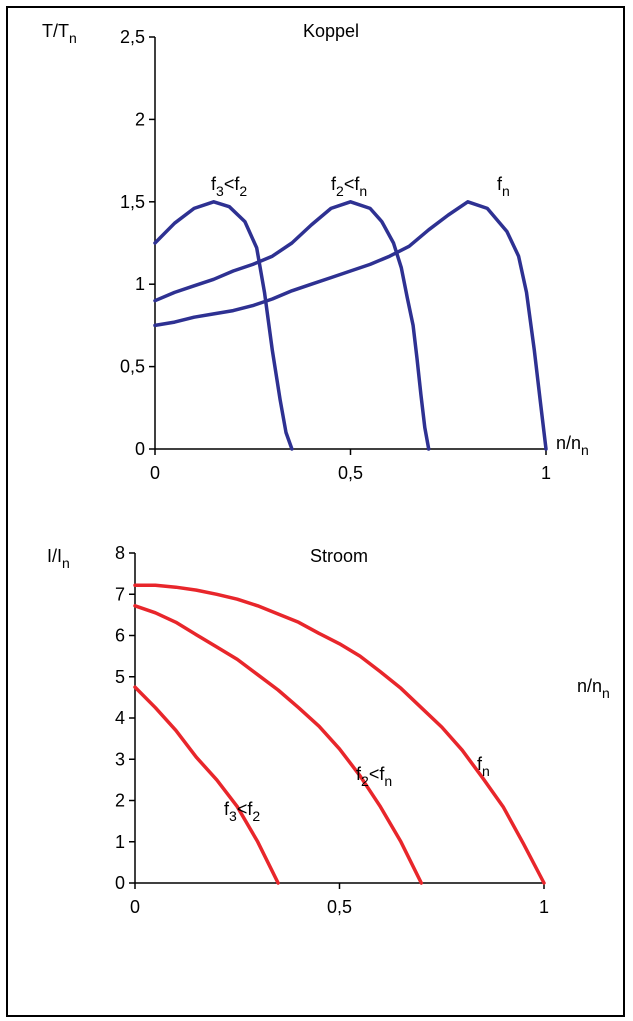 The height and width of the screenshot is (1021, 633). I want to click on chart-title: Koppel, so click(331, 31).